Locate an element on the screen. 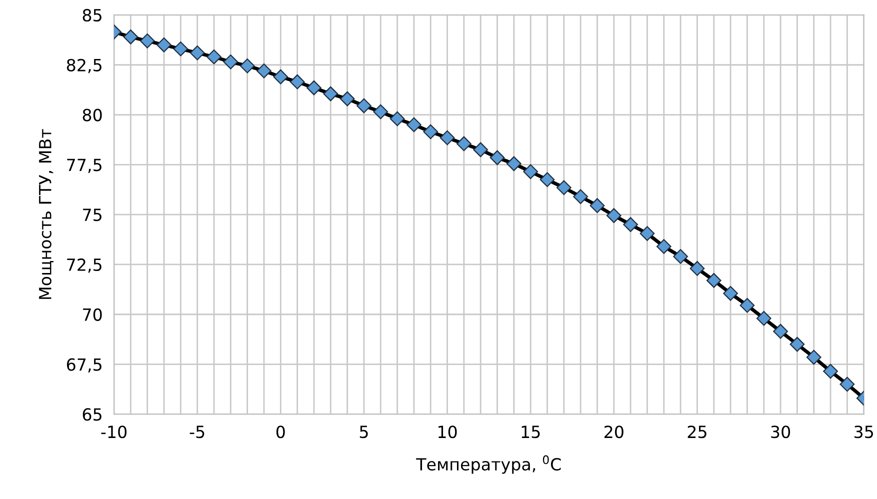  x-tick-label: 15 is located at coordinates (531, 432).